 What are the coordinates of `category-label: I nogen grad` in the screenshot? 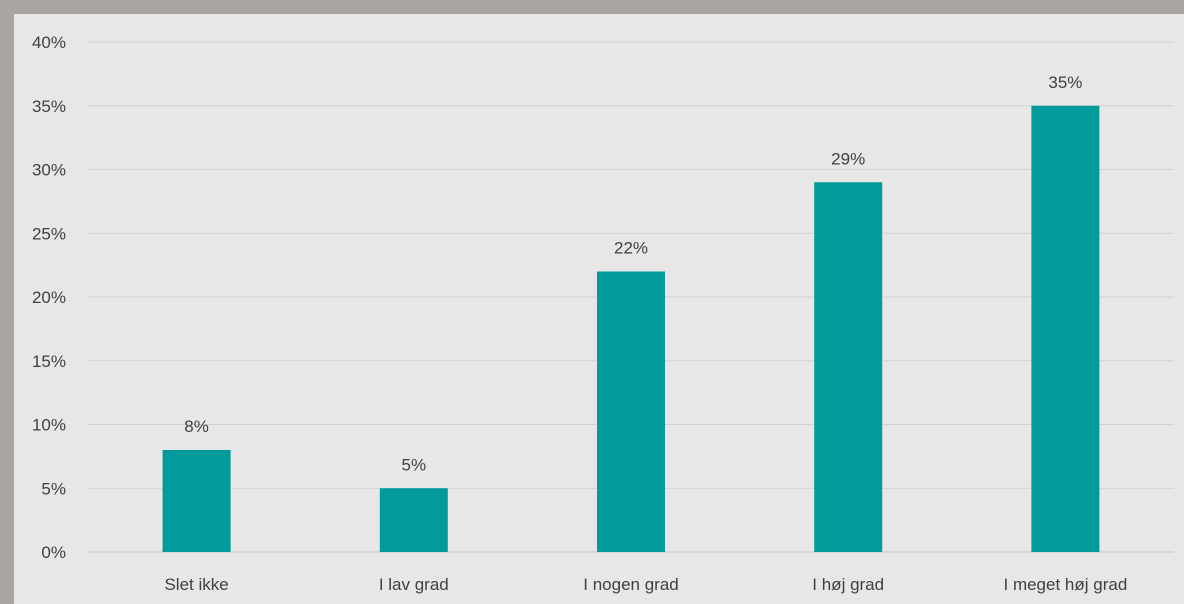 It's located at (630, 584).